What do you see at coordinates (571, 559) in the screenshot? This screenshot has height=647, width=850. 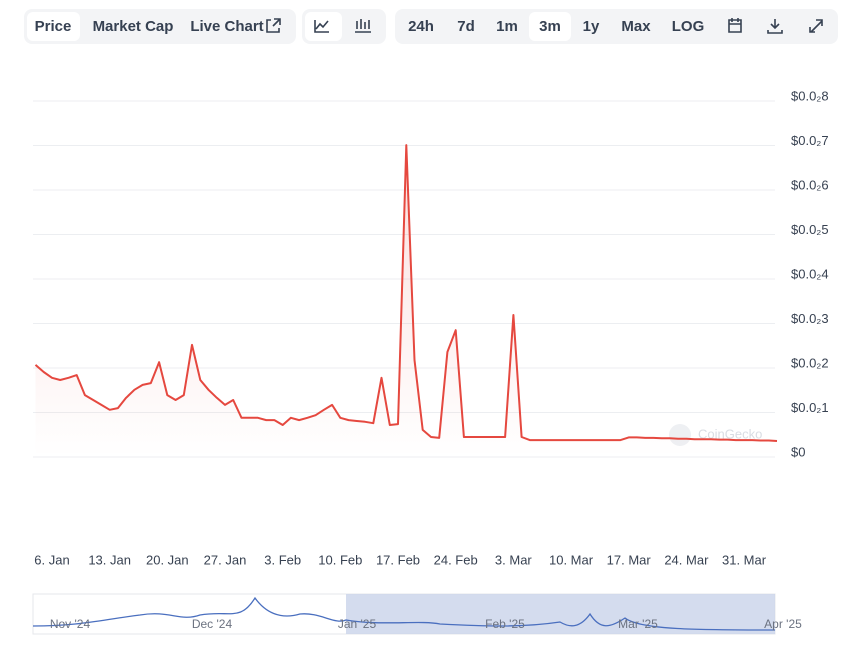 I see `x-tick-label: 10. Mar` at bounding box center [571, 559].